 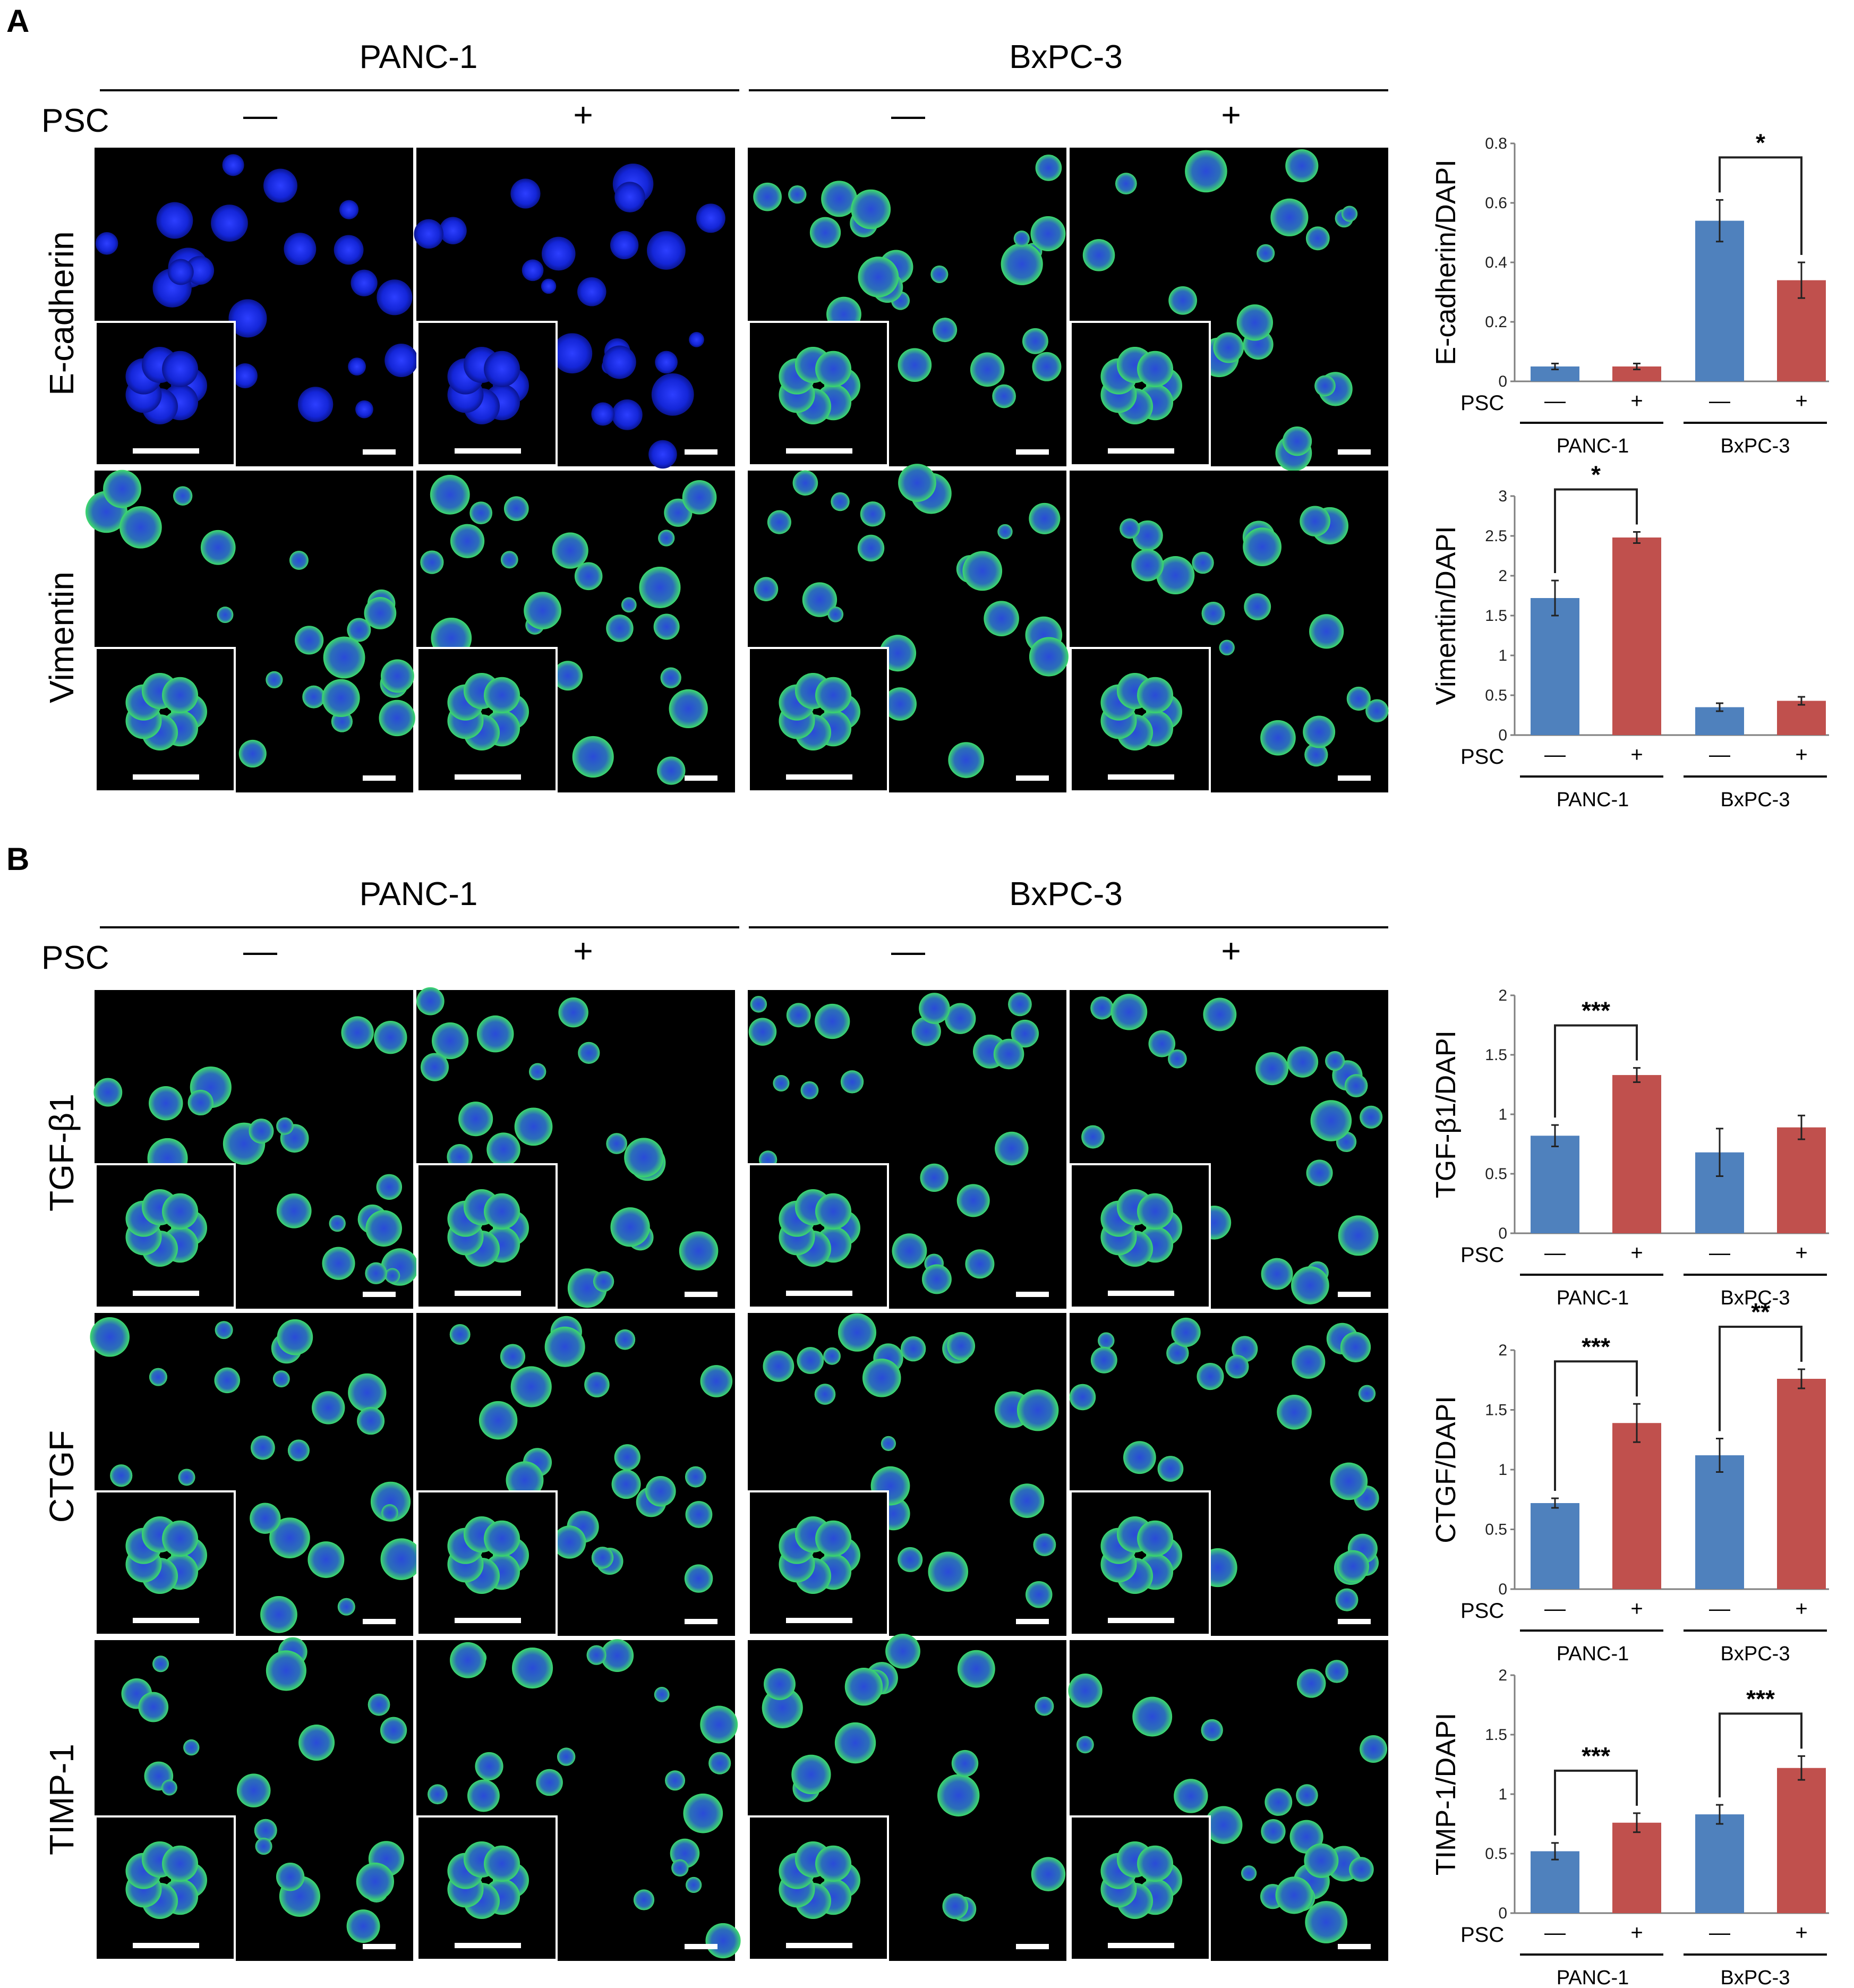 What do you see at coordinates (1496, 1854) in the screenshot?
I see `chart-y-tick-label: 0.5` at bounding box center [1496, 1854].